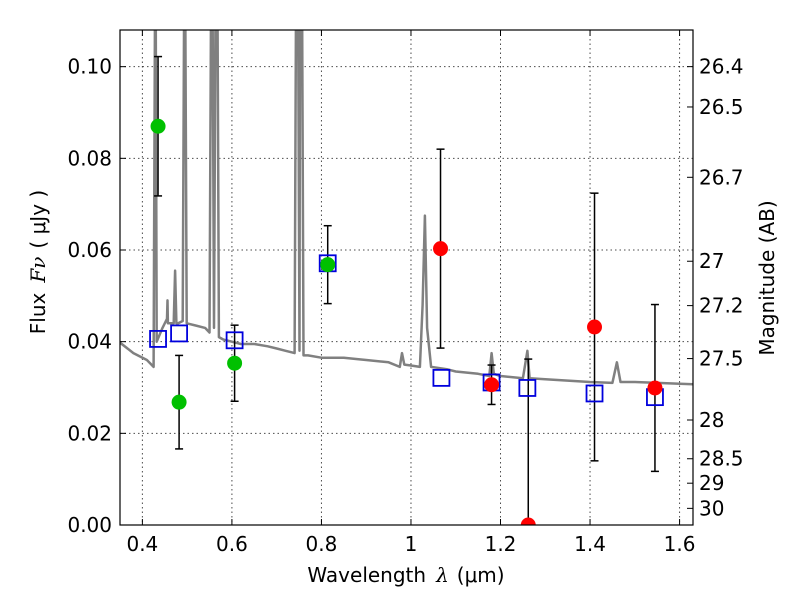 The width and height of the screenshot is (800, 600). Describe the element at coordinates (89, 433) in the screenshot. I see `y-tick-label: 0.02` at that location.